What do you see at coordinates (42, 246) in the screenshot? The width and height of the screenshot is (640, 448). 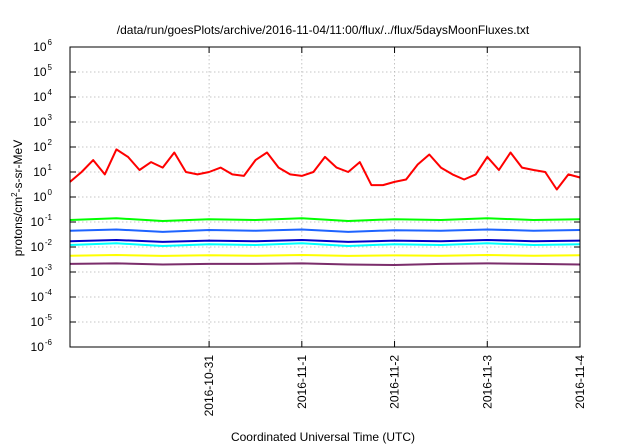 I see `y-tick-label: 10⁻²` at bounding box center [42, 246].